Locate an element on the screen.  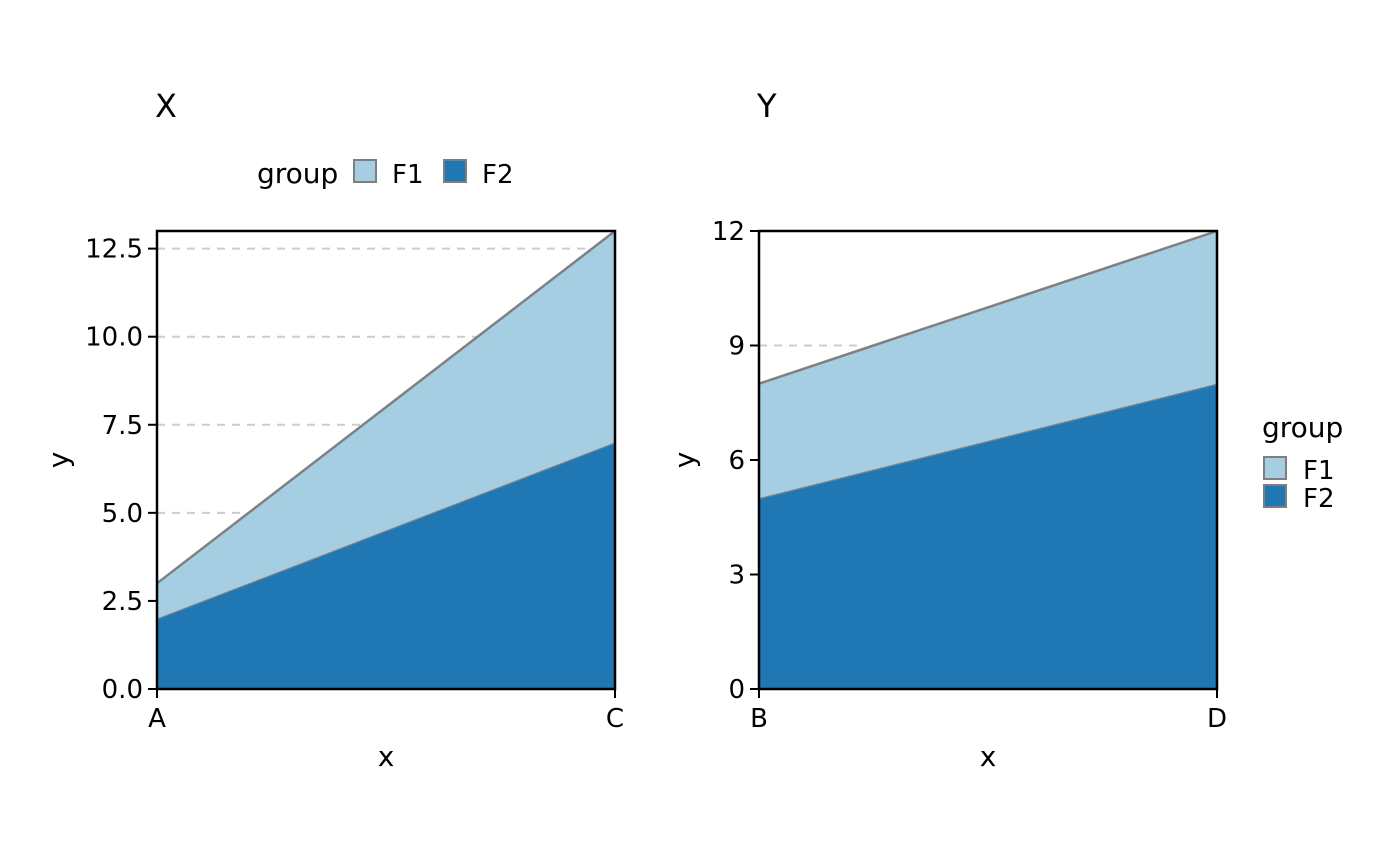
panel-y-ytick-label: 6 is located at coordinates (736, 461).